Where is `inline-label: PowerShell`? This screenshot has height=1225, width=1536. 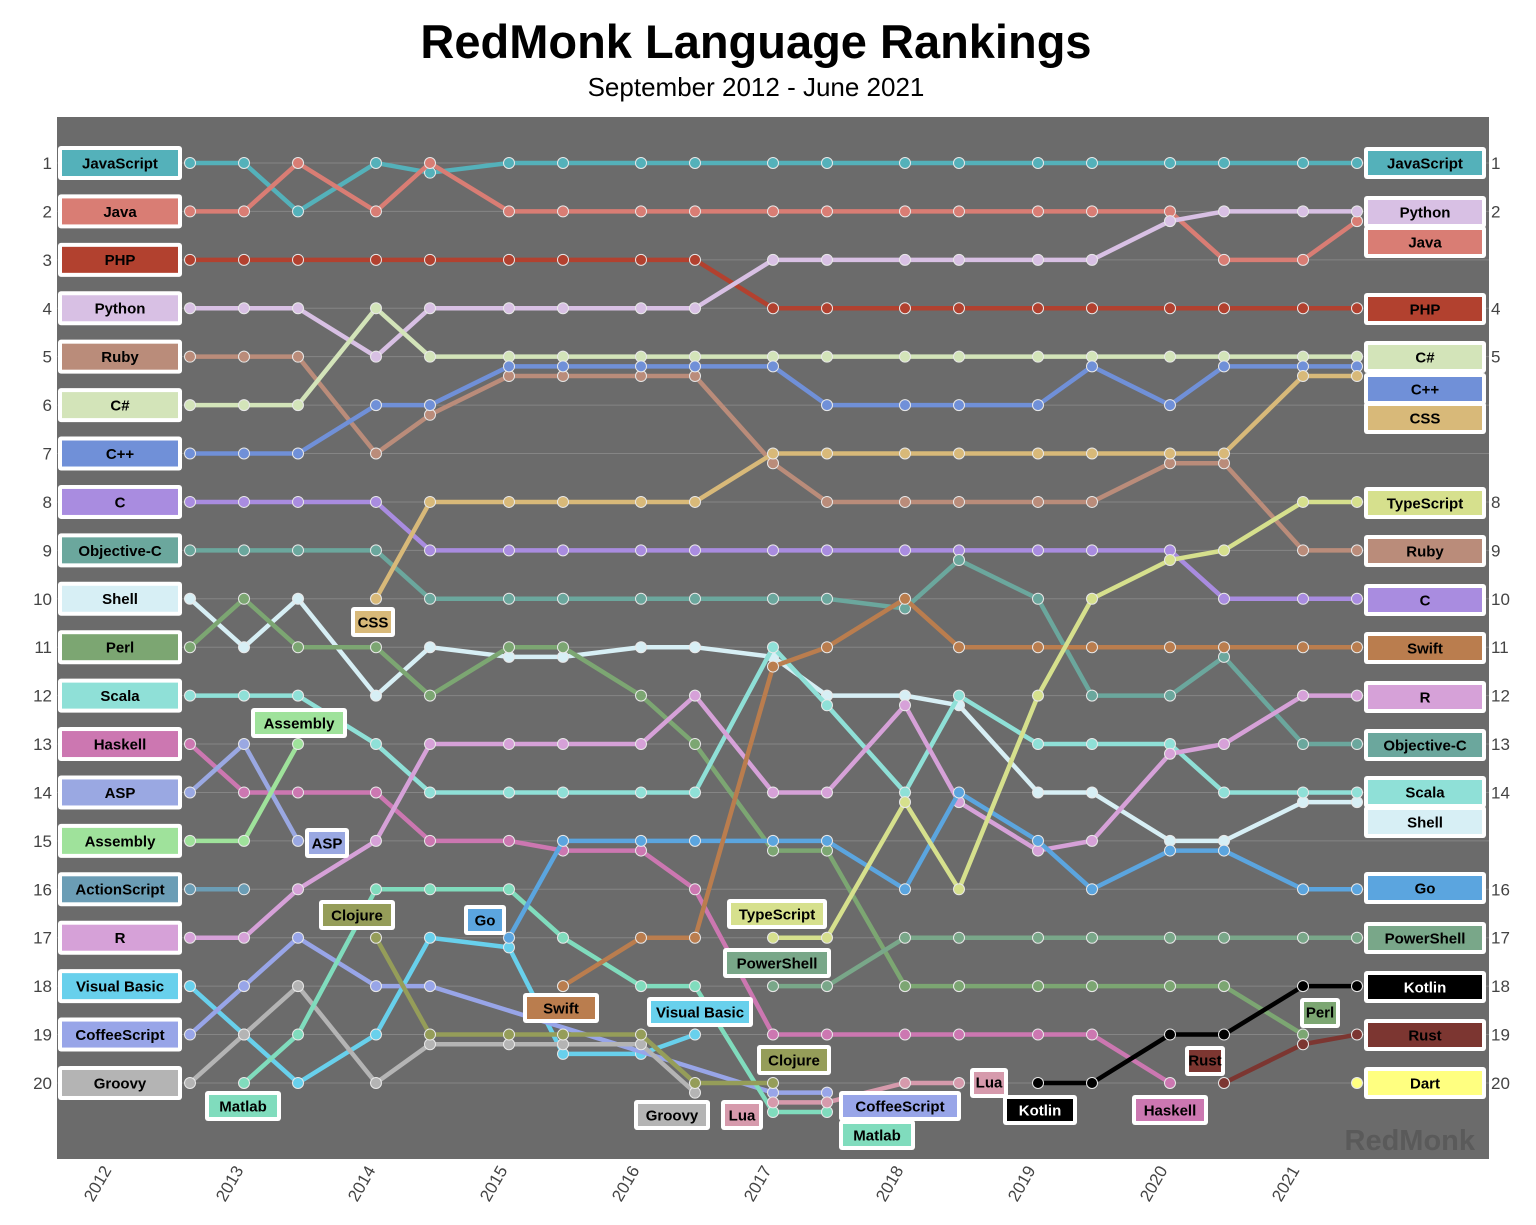
inline-label: PowerShell is located at coordinates (777, 963).